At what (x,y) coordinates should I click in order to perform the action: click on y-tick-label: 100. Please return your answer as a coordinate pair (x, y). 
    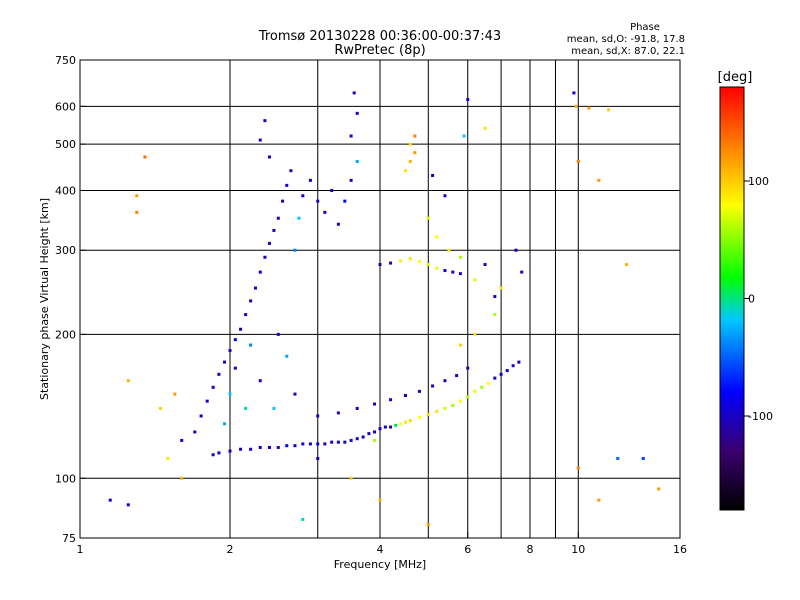
    Looking at the image, I should click on (65, 478).